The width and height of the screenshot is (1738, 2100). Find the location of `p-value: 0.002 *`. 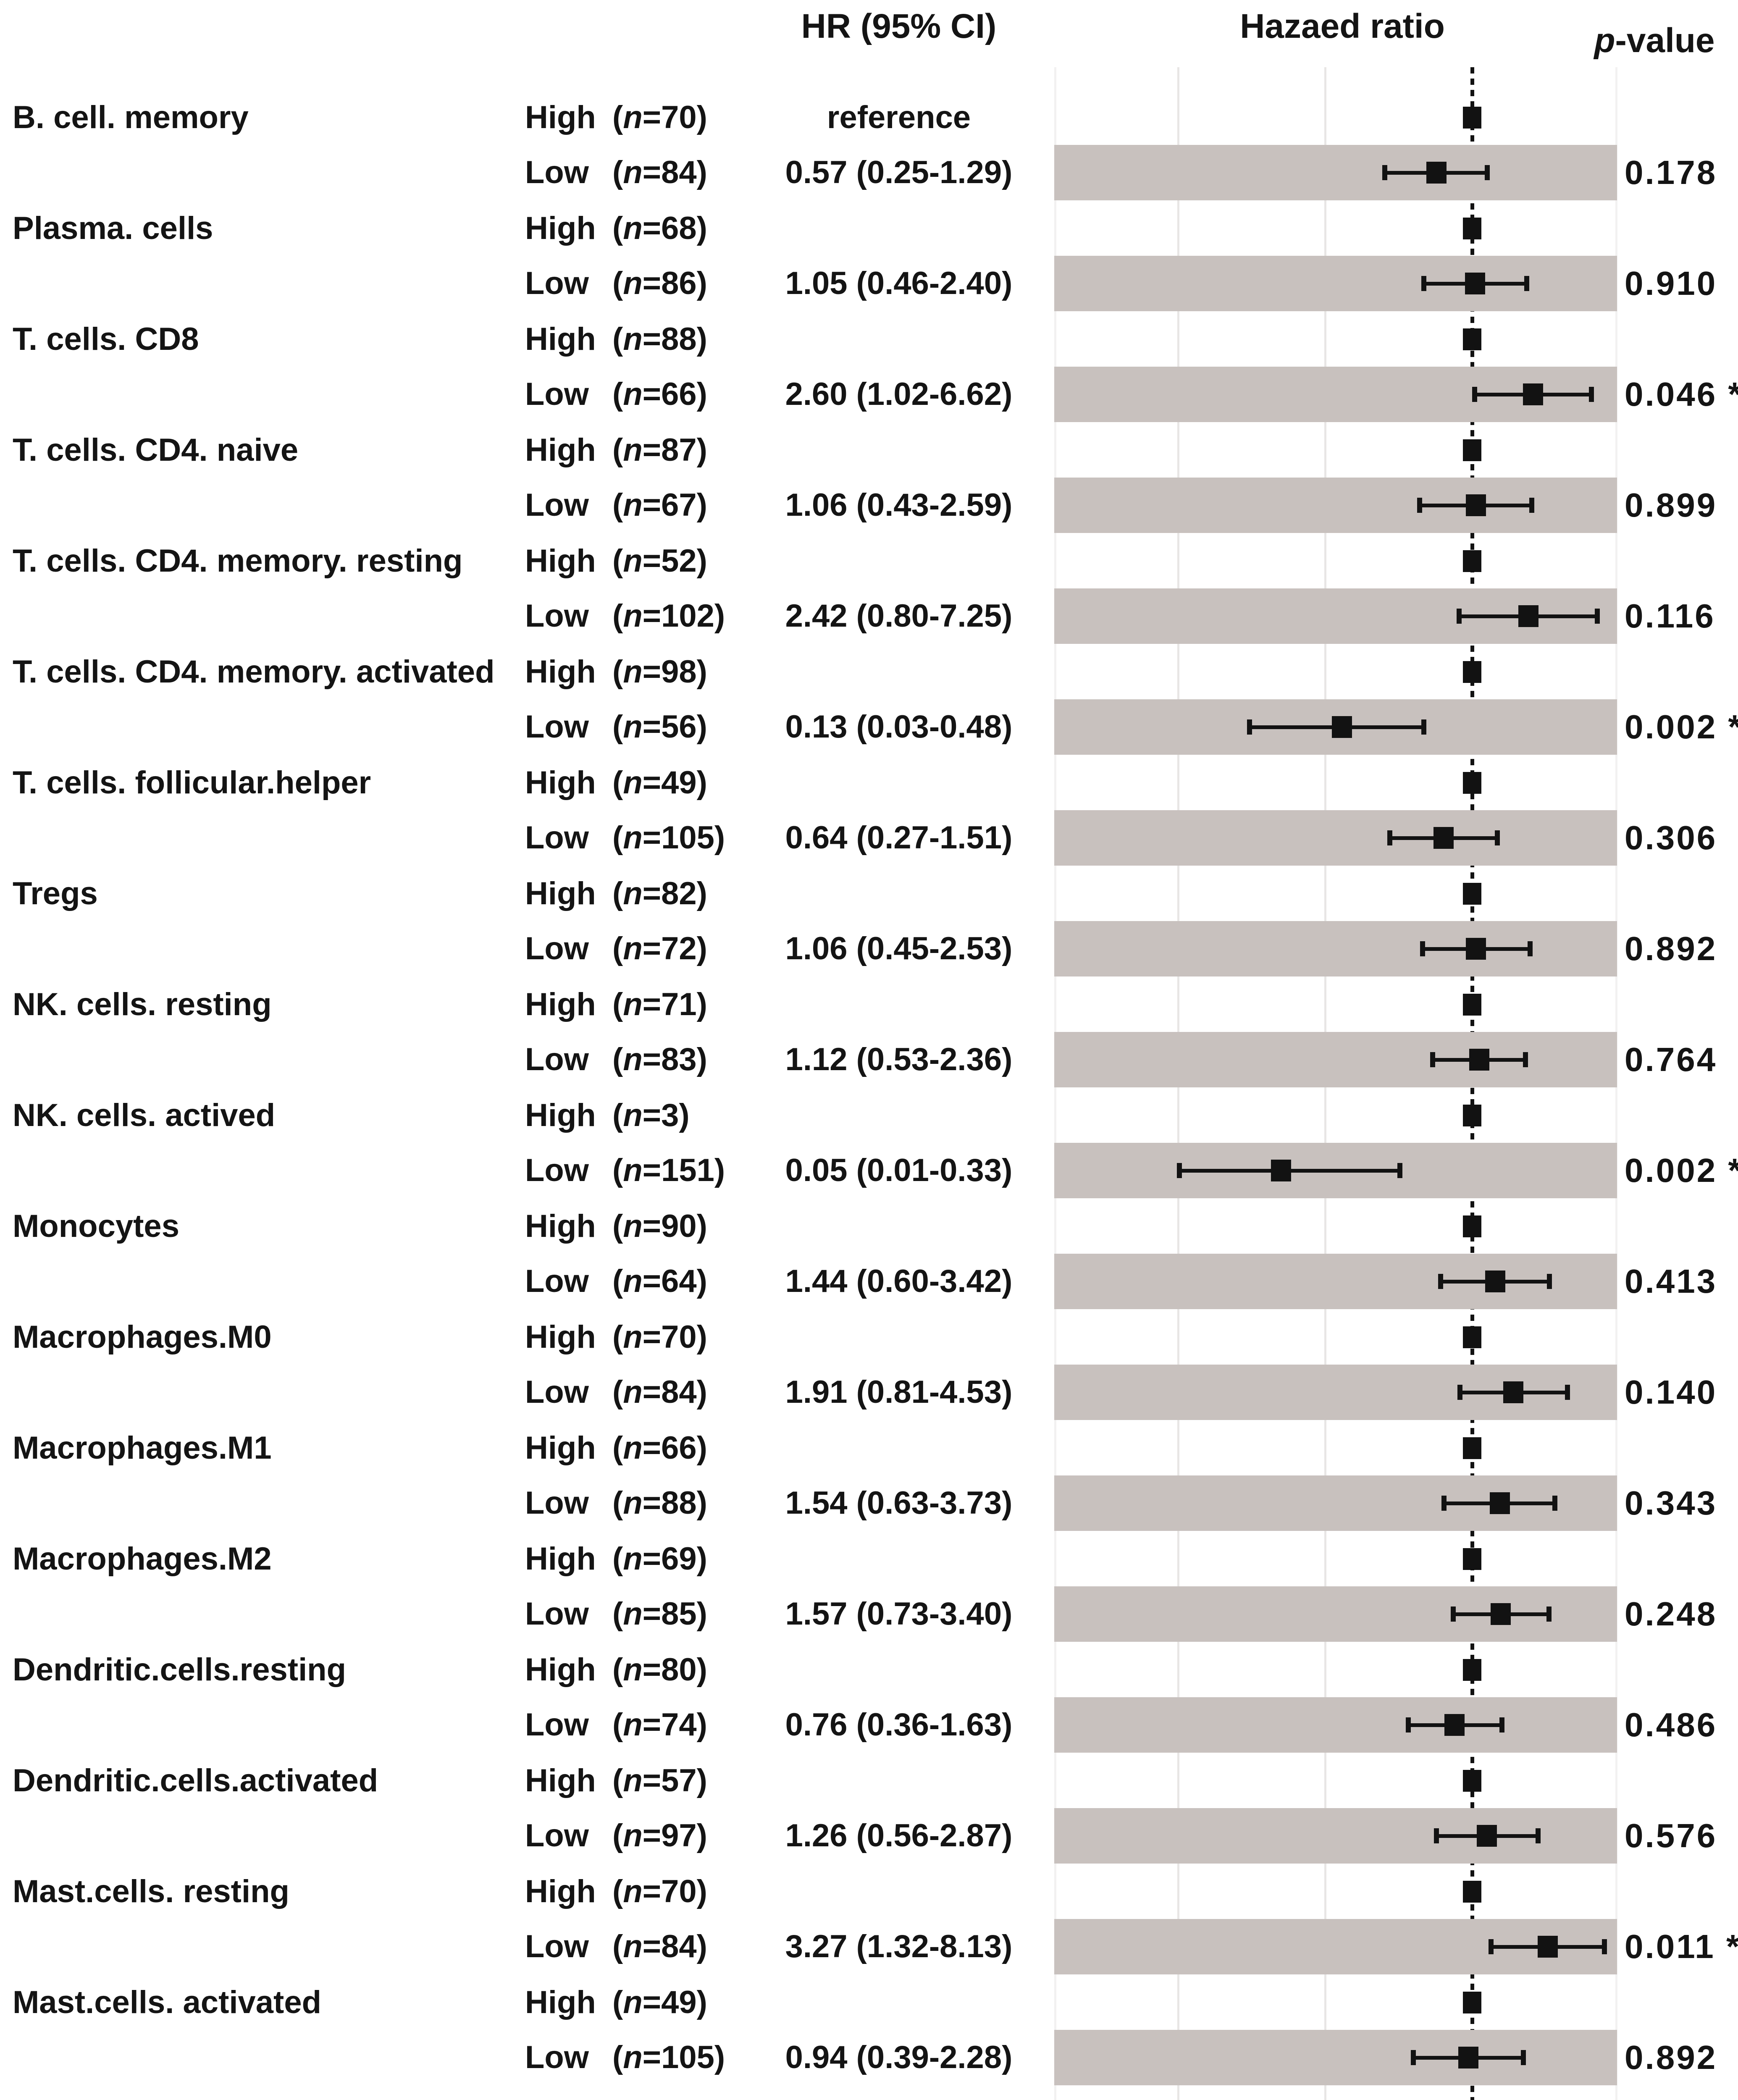

p-value: 0.002 * is located at coordinates (1681, 727).